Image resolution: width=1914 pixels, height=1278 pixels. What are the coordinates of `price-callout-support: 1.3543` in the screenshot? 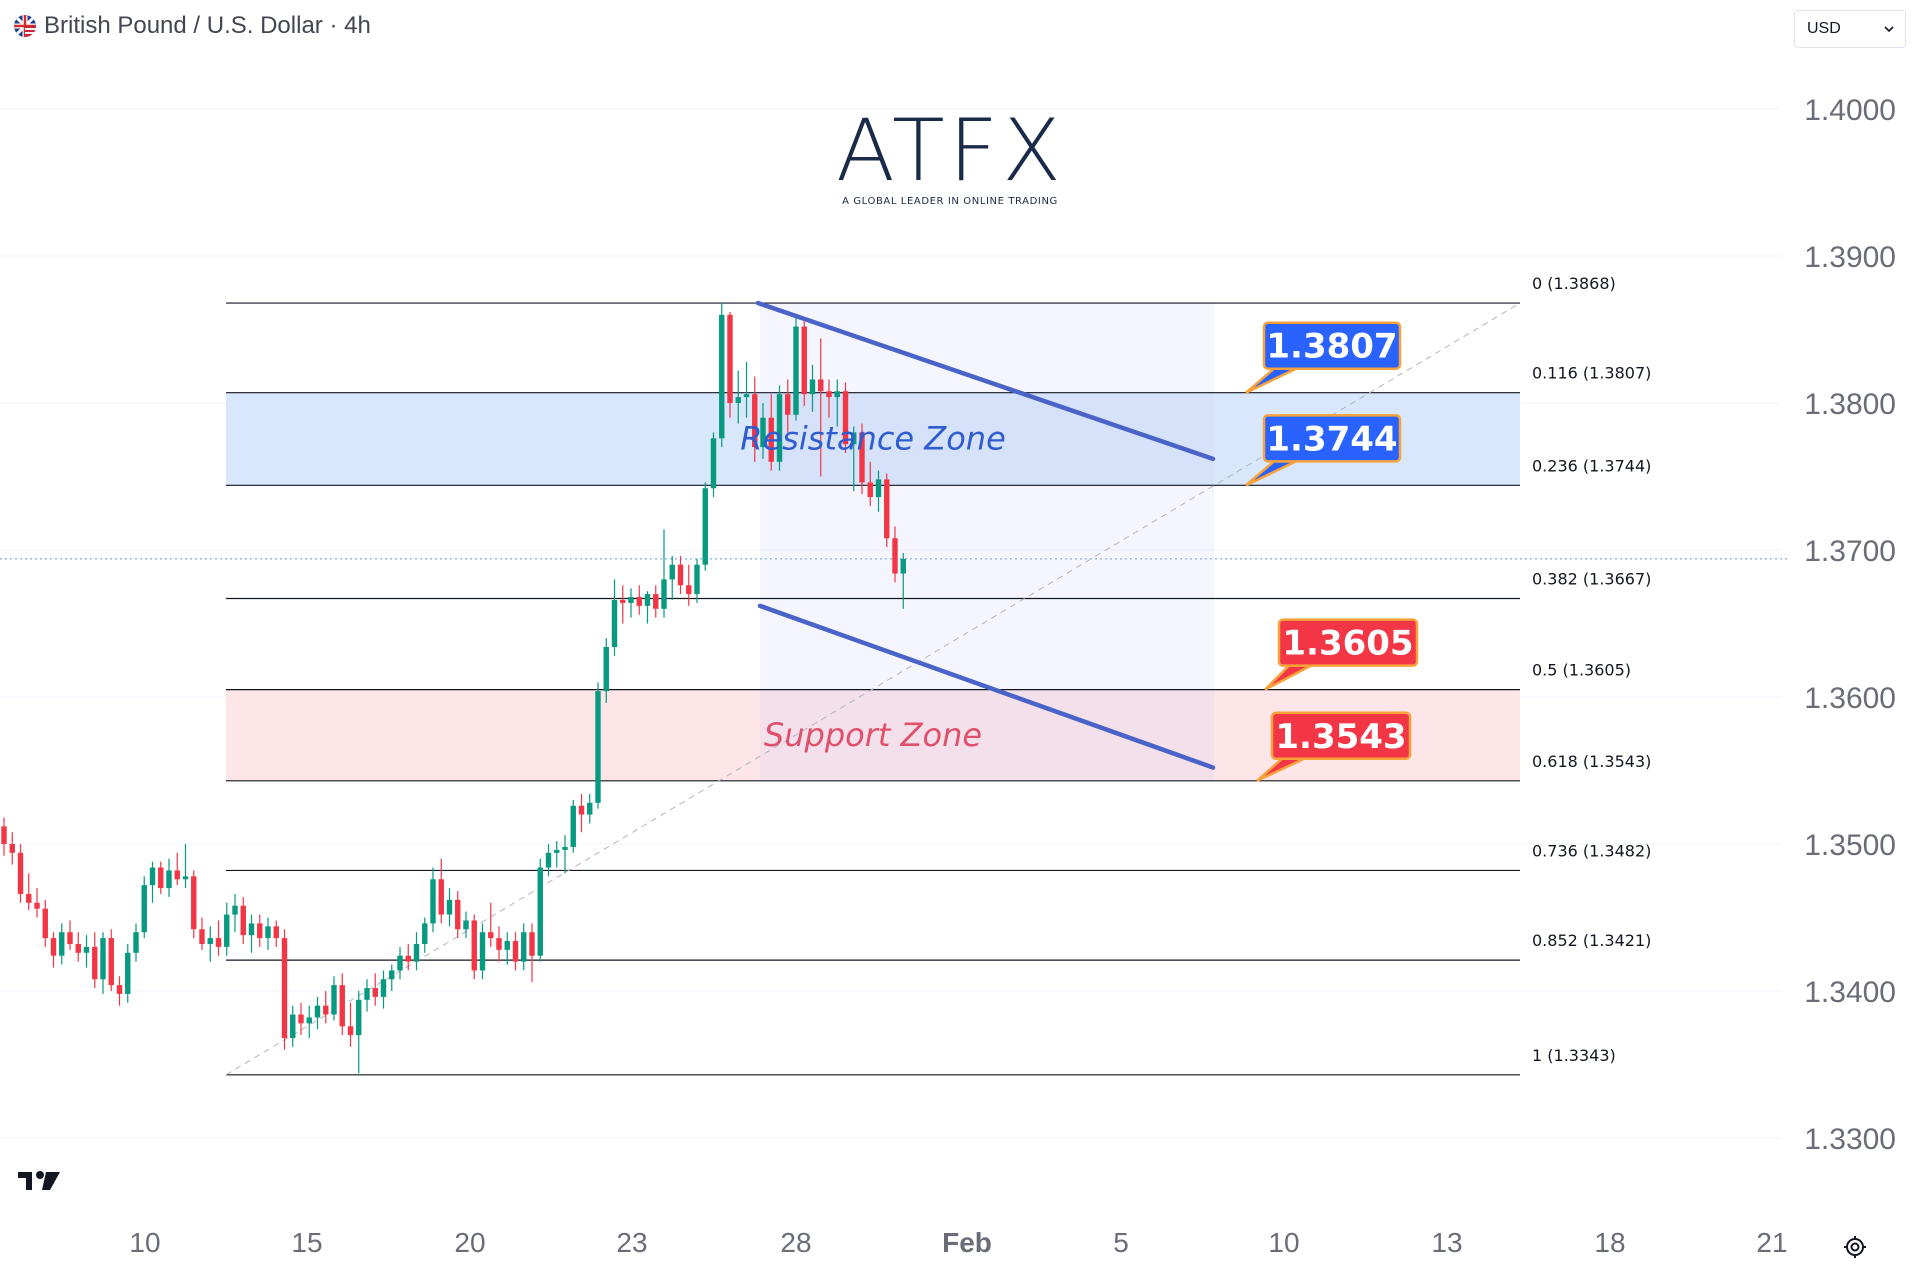 It's located at (1334, 746).